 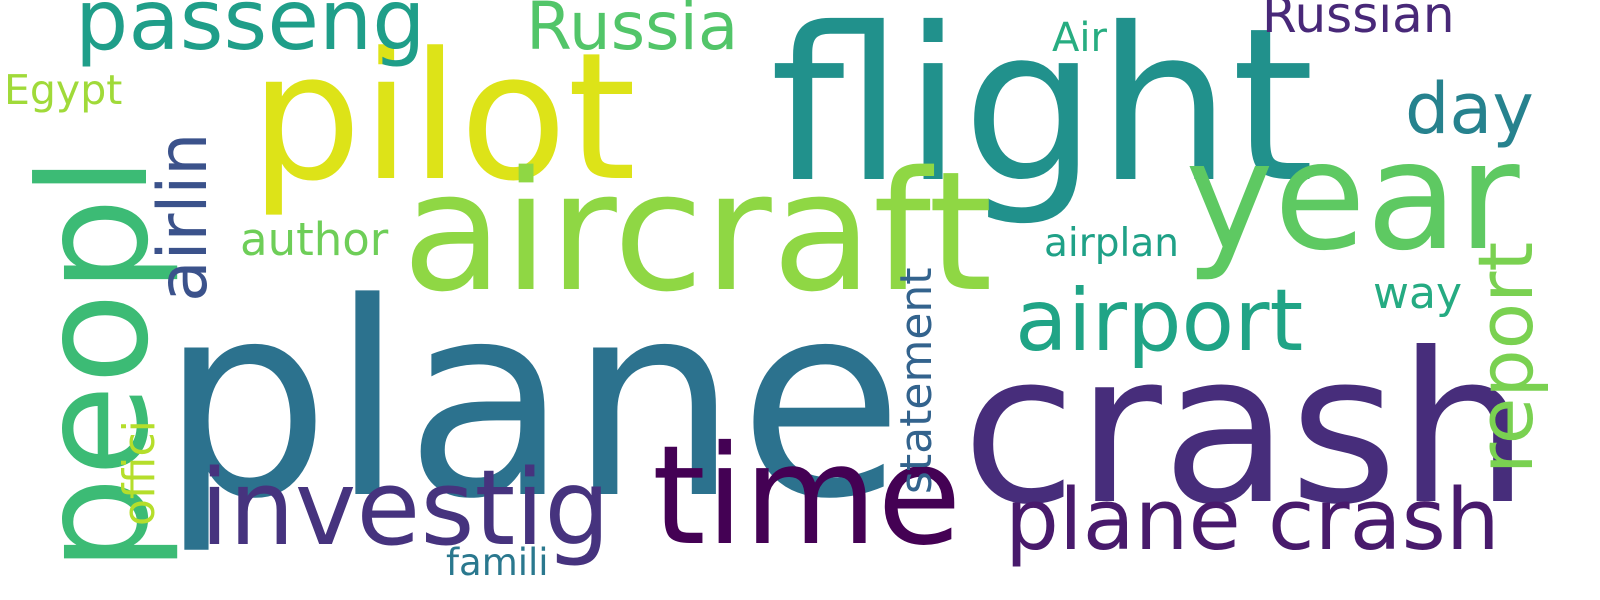 I want to click on word-passeng: passeng, so click(x=250, y=34).